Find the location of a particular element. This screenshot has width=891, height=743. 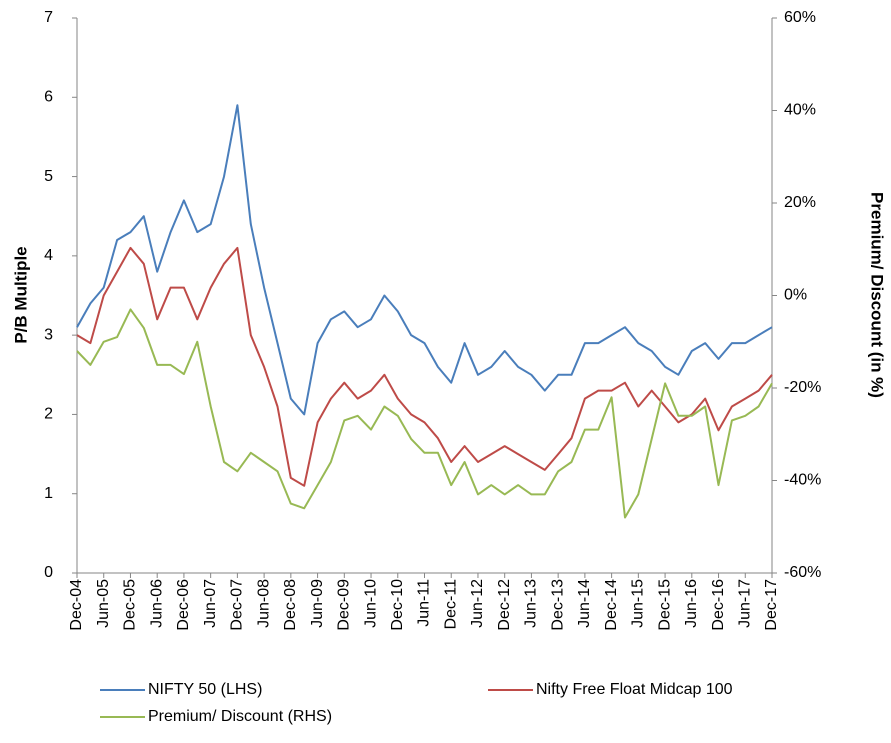

x-tick-label: Jun-12 is located at coordinates (477, 603).